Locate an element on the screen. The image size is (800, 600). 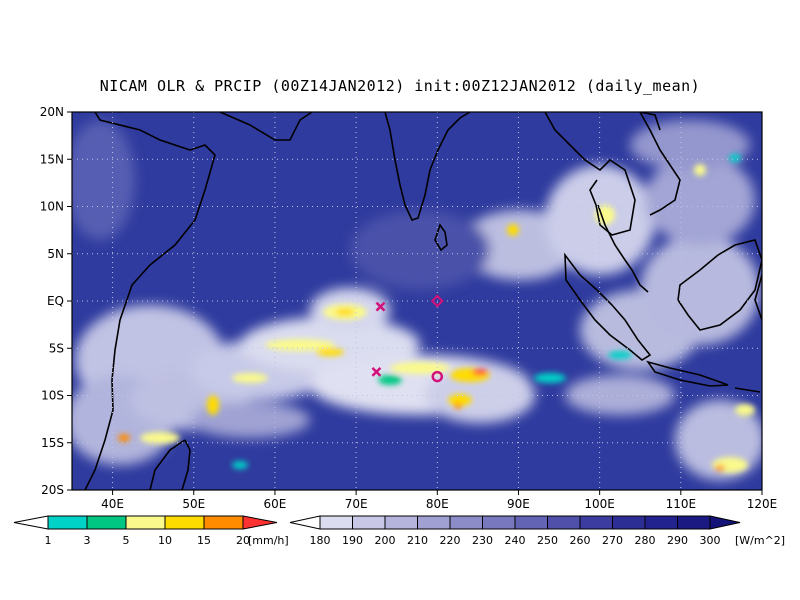
colorbar-level-label: 240 is located at coordinates (515, 540).